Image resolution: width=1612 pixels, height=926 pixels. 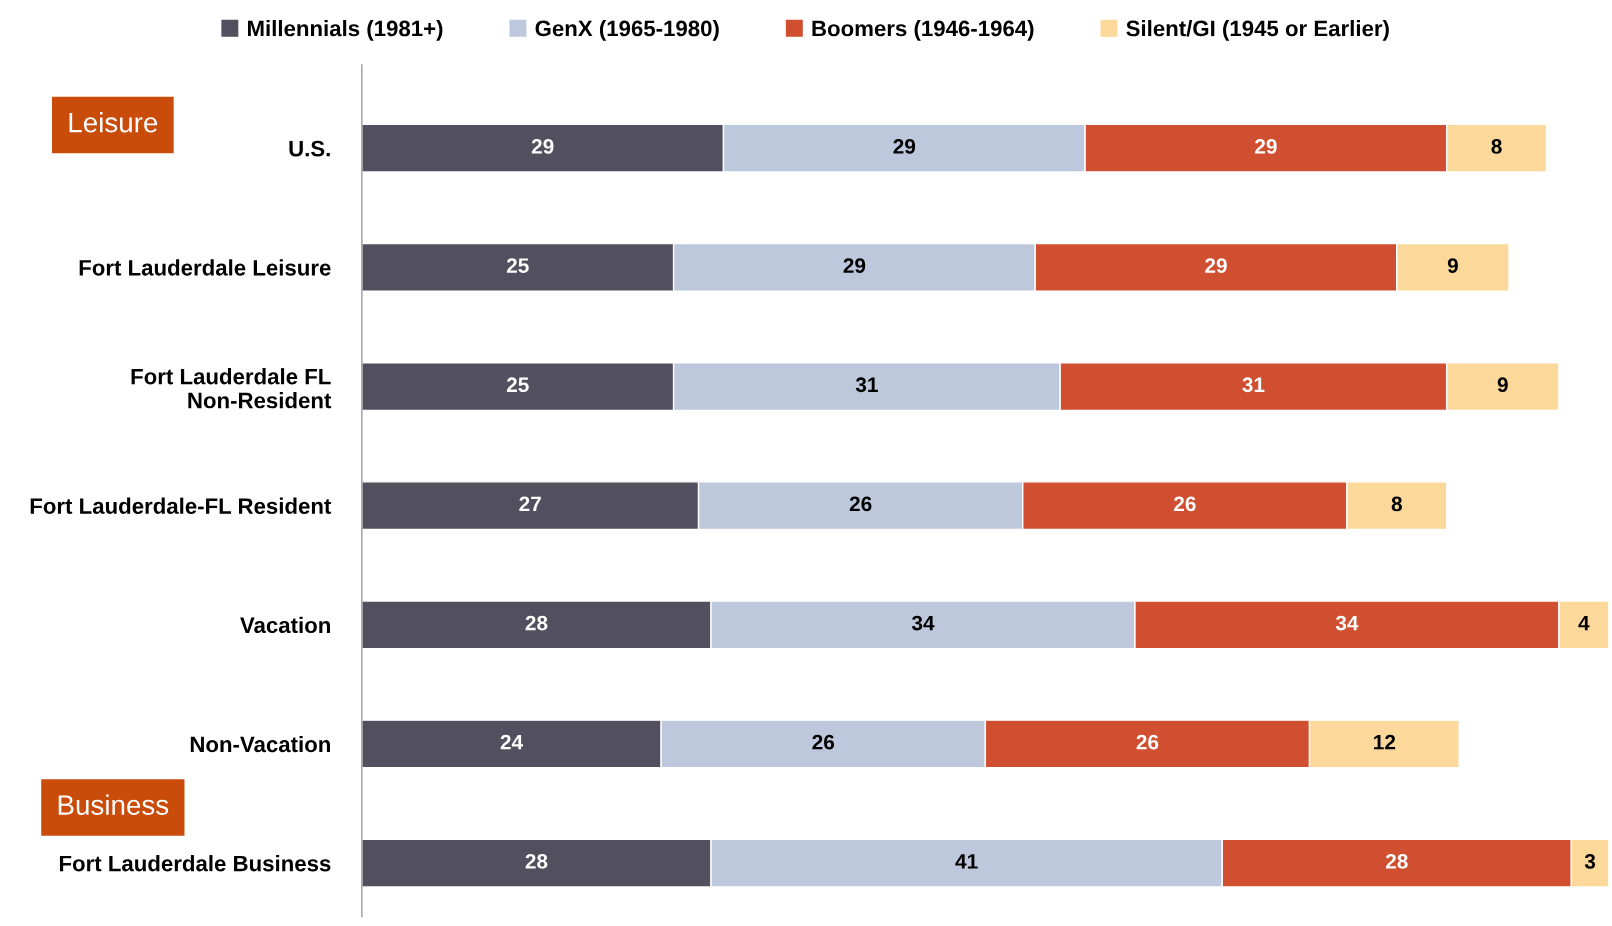 What do you see at coordinates (113, 122) in the screenshot?
I see `text: Leisure` at bounding box center [113, 122].